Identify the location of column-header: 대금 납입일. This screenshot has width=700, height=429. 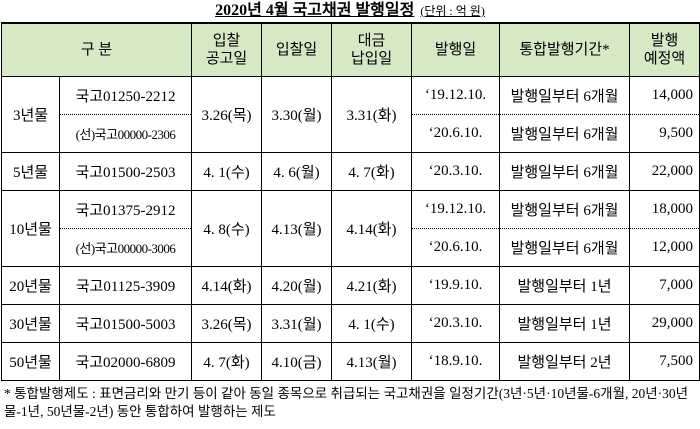
(372, 49).